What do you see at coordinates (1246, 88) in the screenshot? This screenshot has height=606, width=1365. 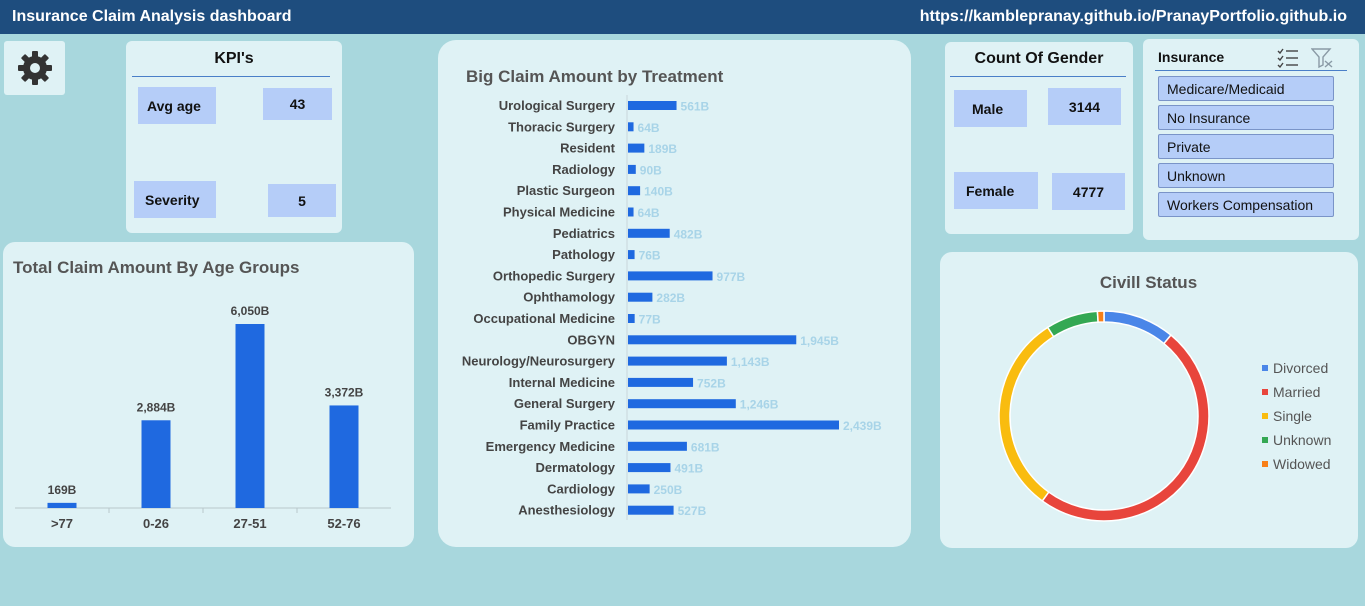 I see `insurance-item-medicare: Medicare/Medicaid` at bounding box center [1246, 88].